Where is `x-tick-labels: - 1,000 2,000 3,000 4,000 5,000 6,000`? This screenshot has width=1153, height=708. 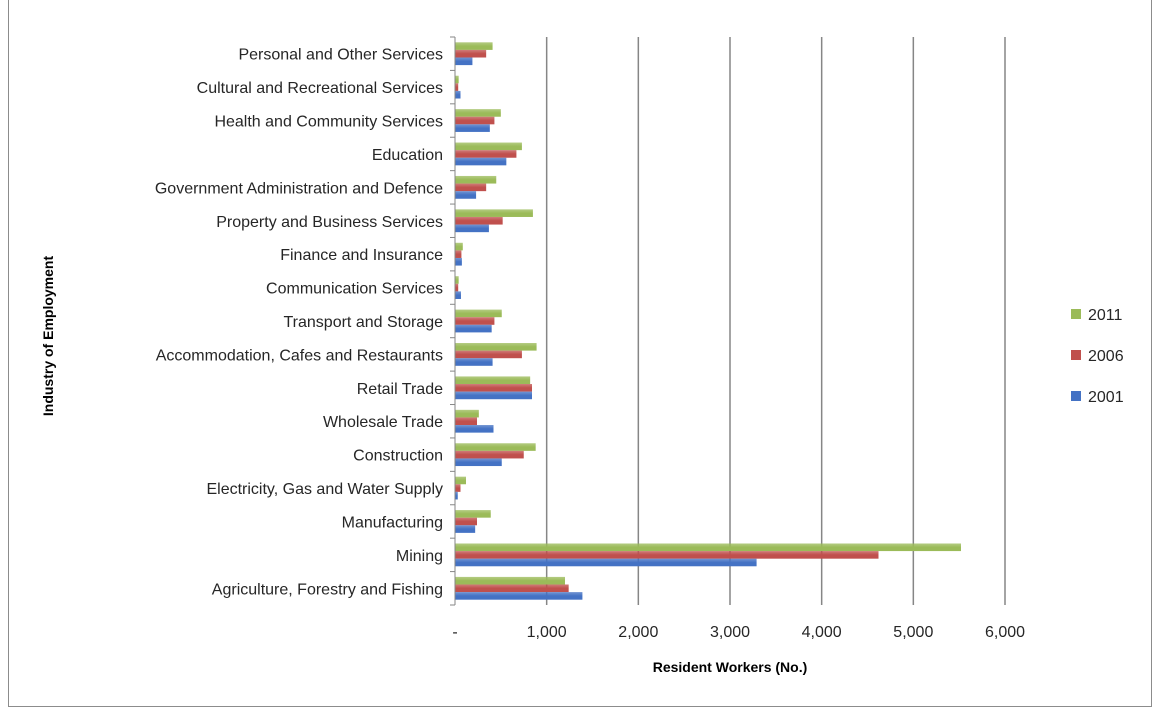
x-tick-labels: - 1,000 2,000 3,000 4,000 5,000 6,000 is located at coordinates (738, 632).